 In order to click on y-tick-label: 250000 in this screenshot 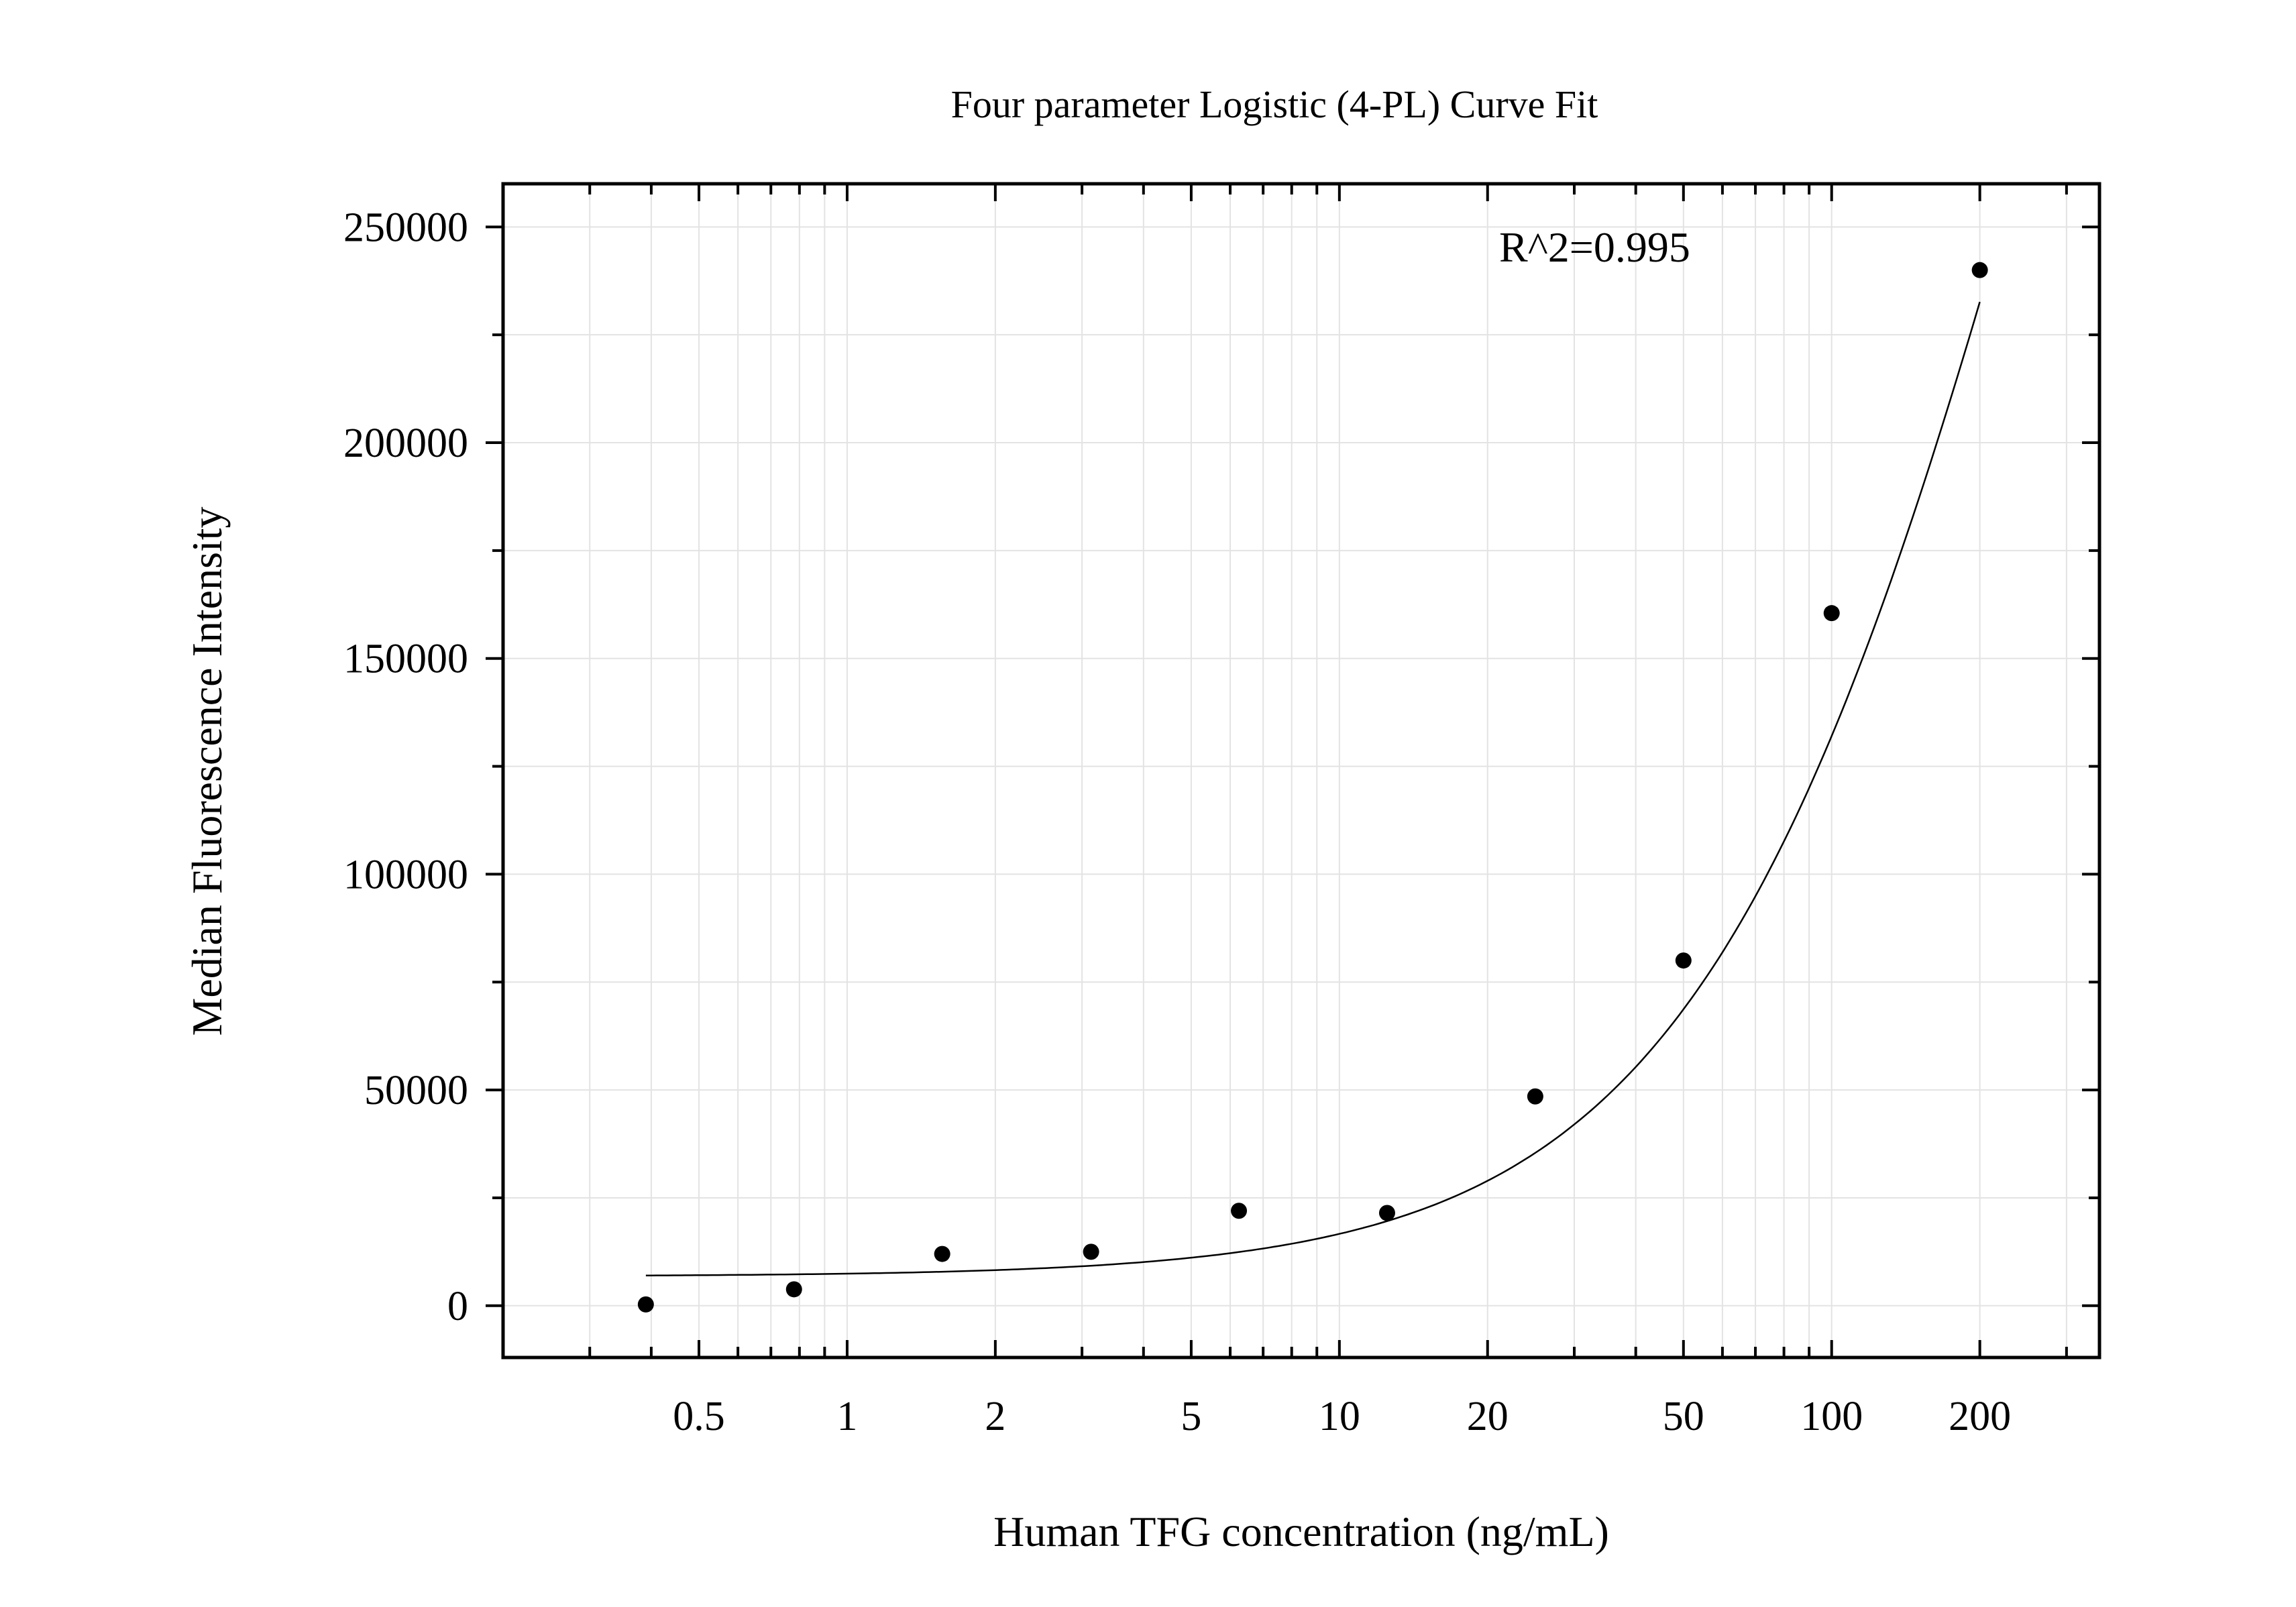, I will do `click(405, 227)`.